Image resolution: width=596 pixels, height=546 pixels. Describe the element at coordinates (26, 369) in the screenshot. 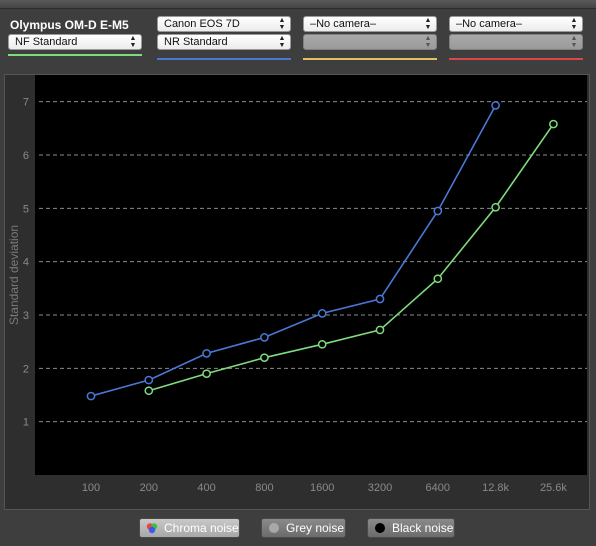

I see `y-tick-label: 2` at that location.